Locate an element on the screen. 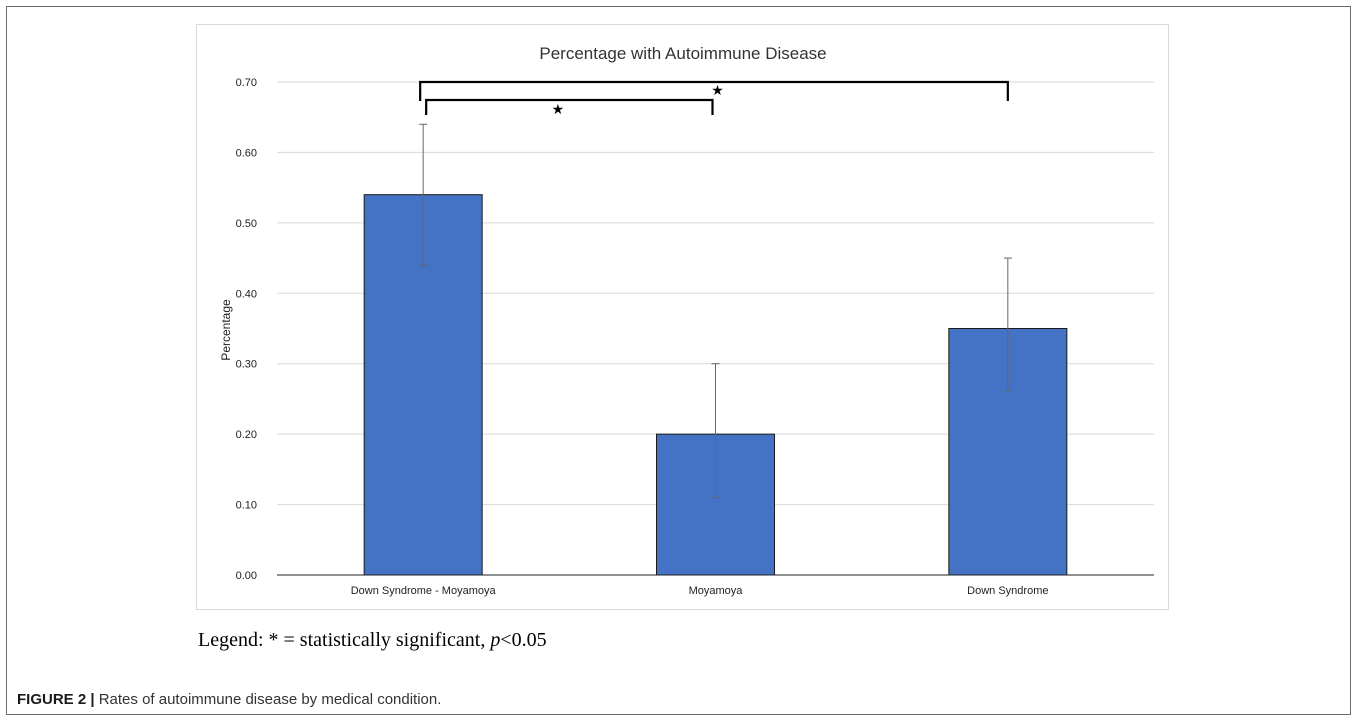  legend-note-prefix: Legend: * = statistically significant, is located at coordinates (344, 640).